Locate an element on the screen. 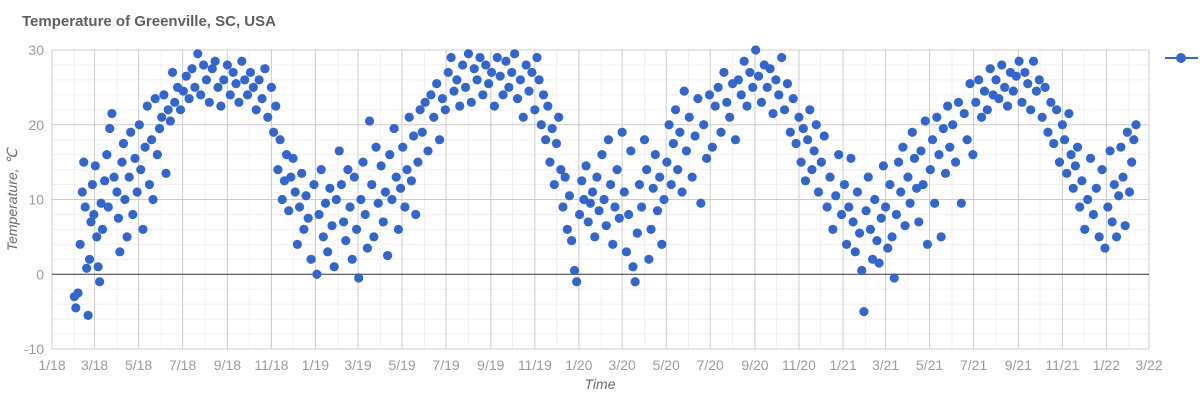  x-tick-label: 3/20 is located at coordinates (622, 365).